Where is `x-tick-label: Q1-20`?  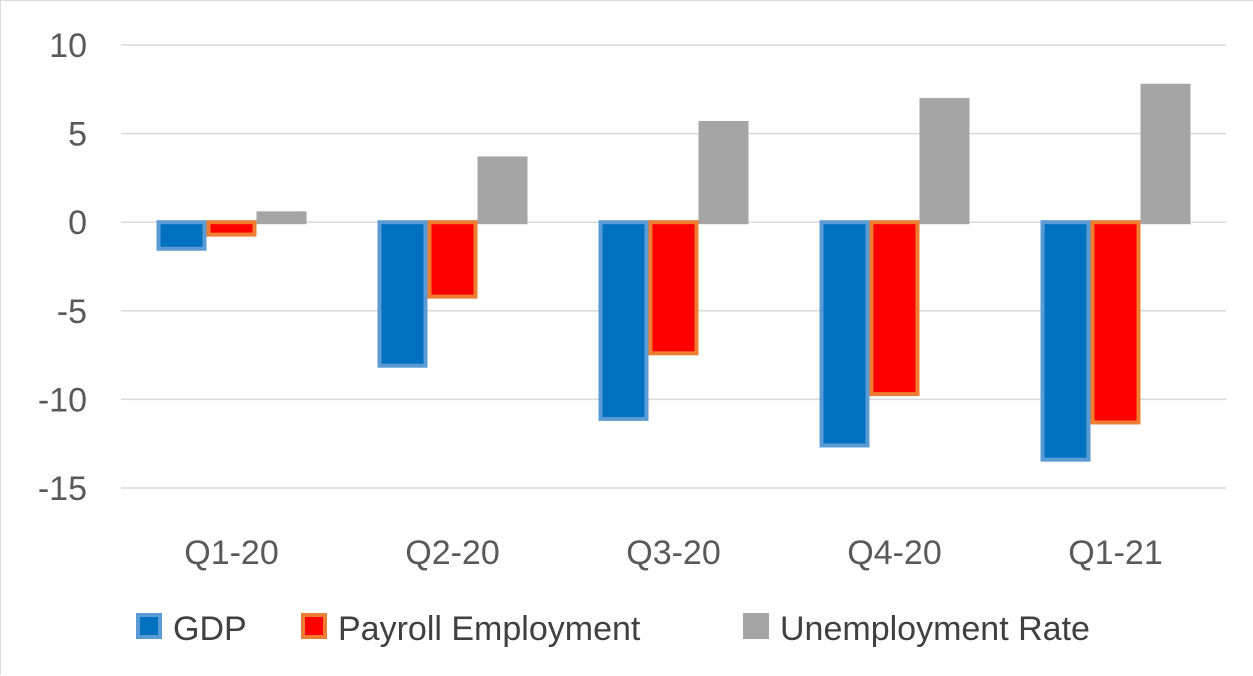 x-tick-label: Q1-20 is located at coordinates (231, 553).